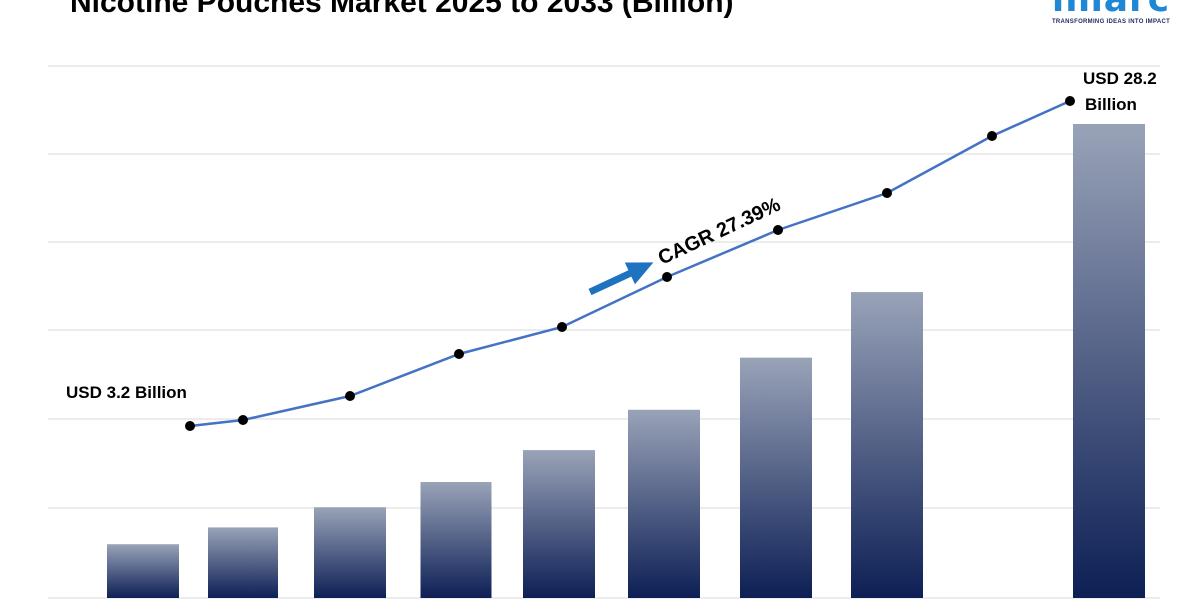  What do you see at coordinates (559, 524) in the screenshot?
I see `bar-2029` at bounding box center [559, 524].